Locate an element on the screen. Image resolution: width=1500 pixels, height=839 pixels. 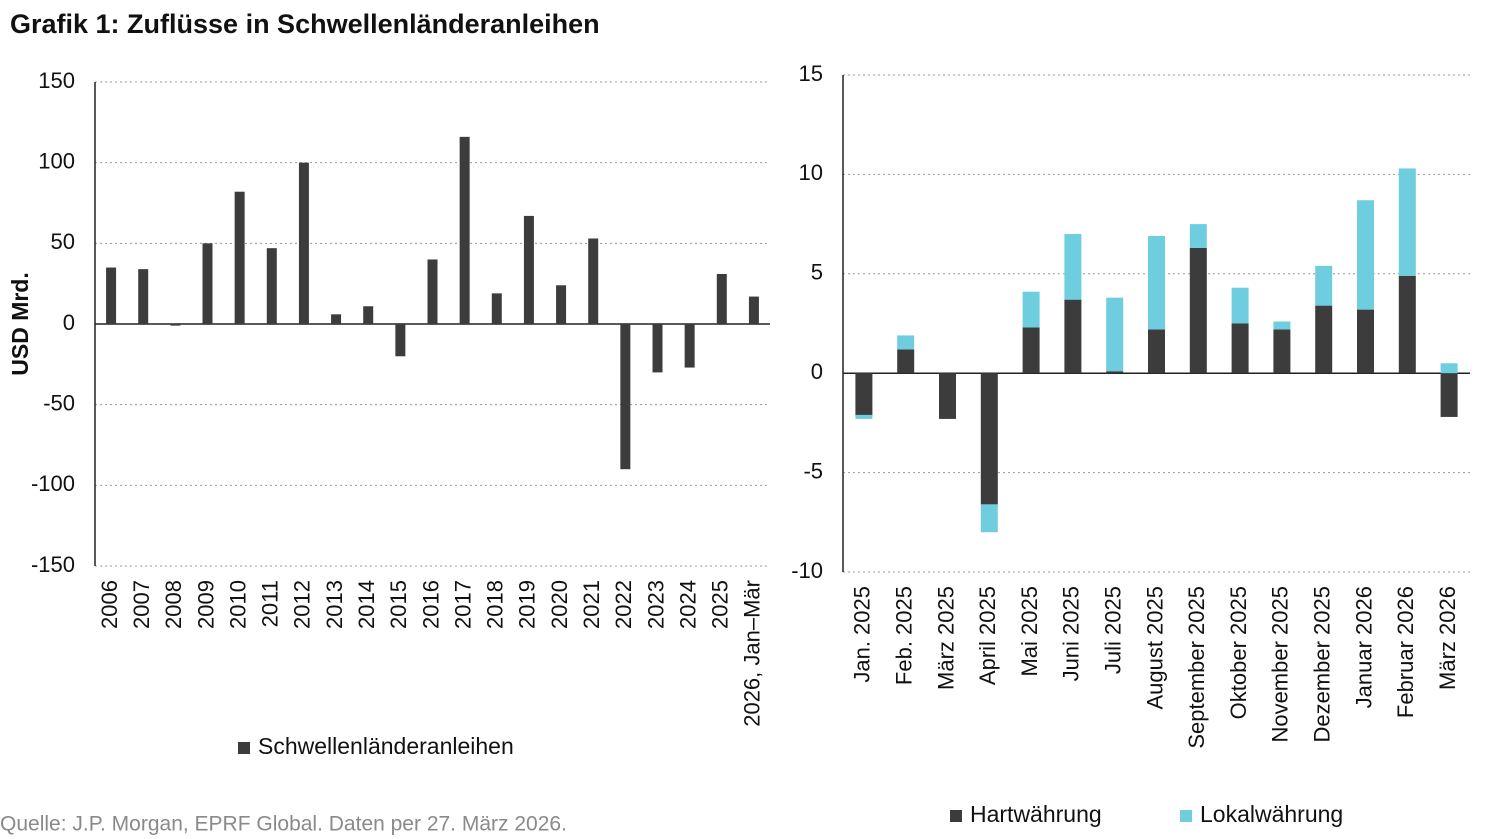
x-tick-label: 2017 is located at coordinates (462, 604).